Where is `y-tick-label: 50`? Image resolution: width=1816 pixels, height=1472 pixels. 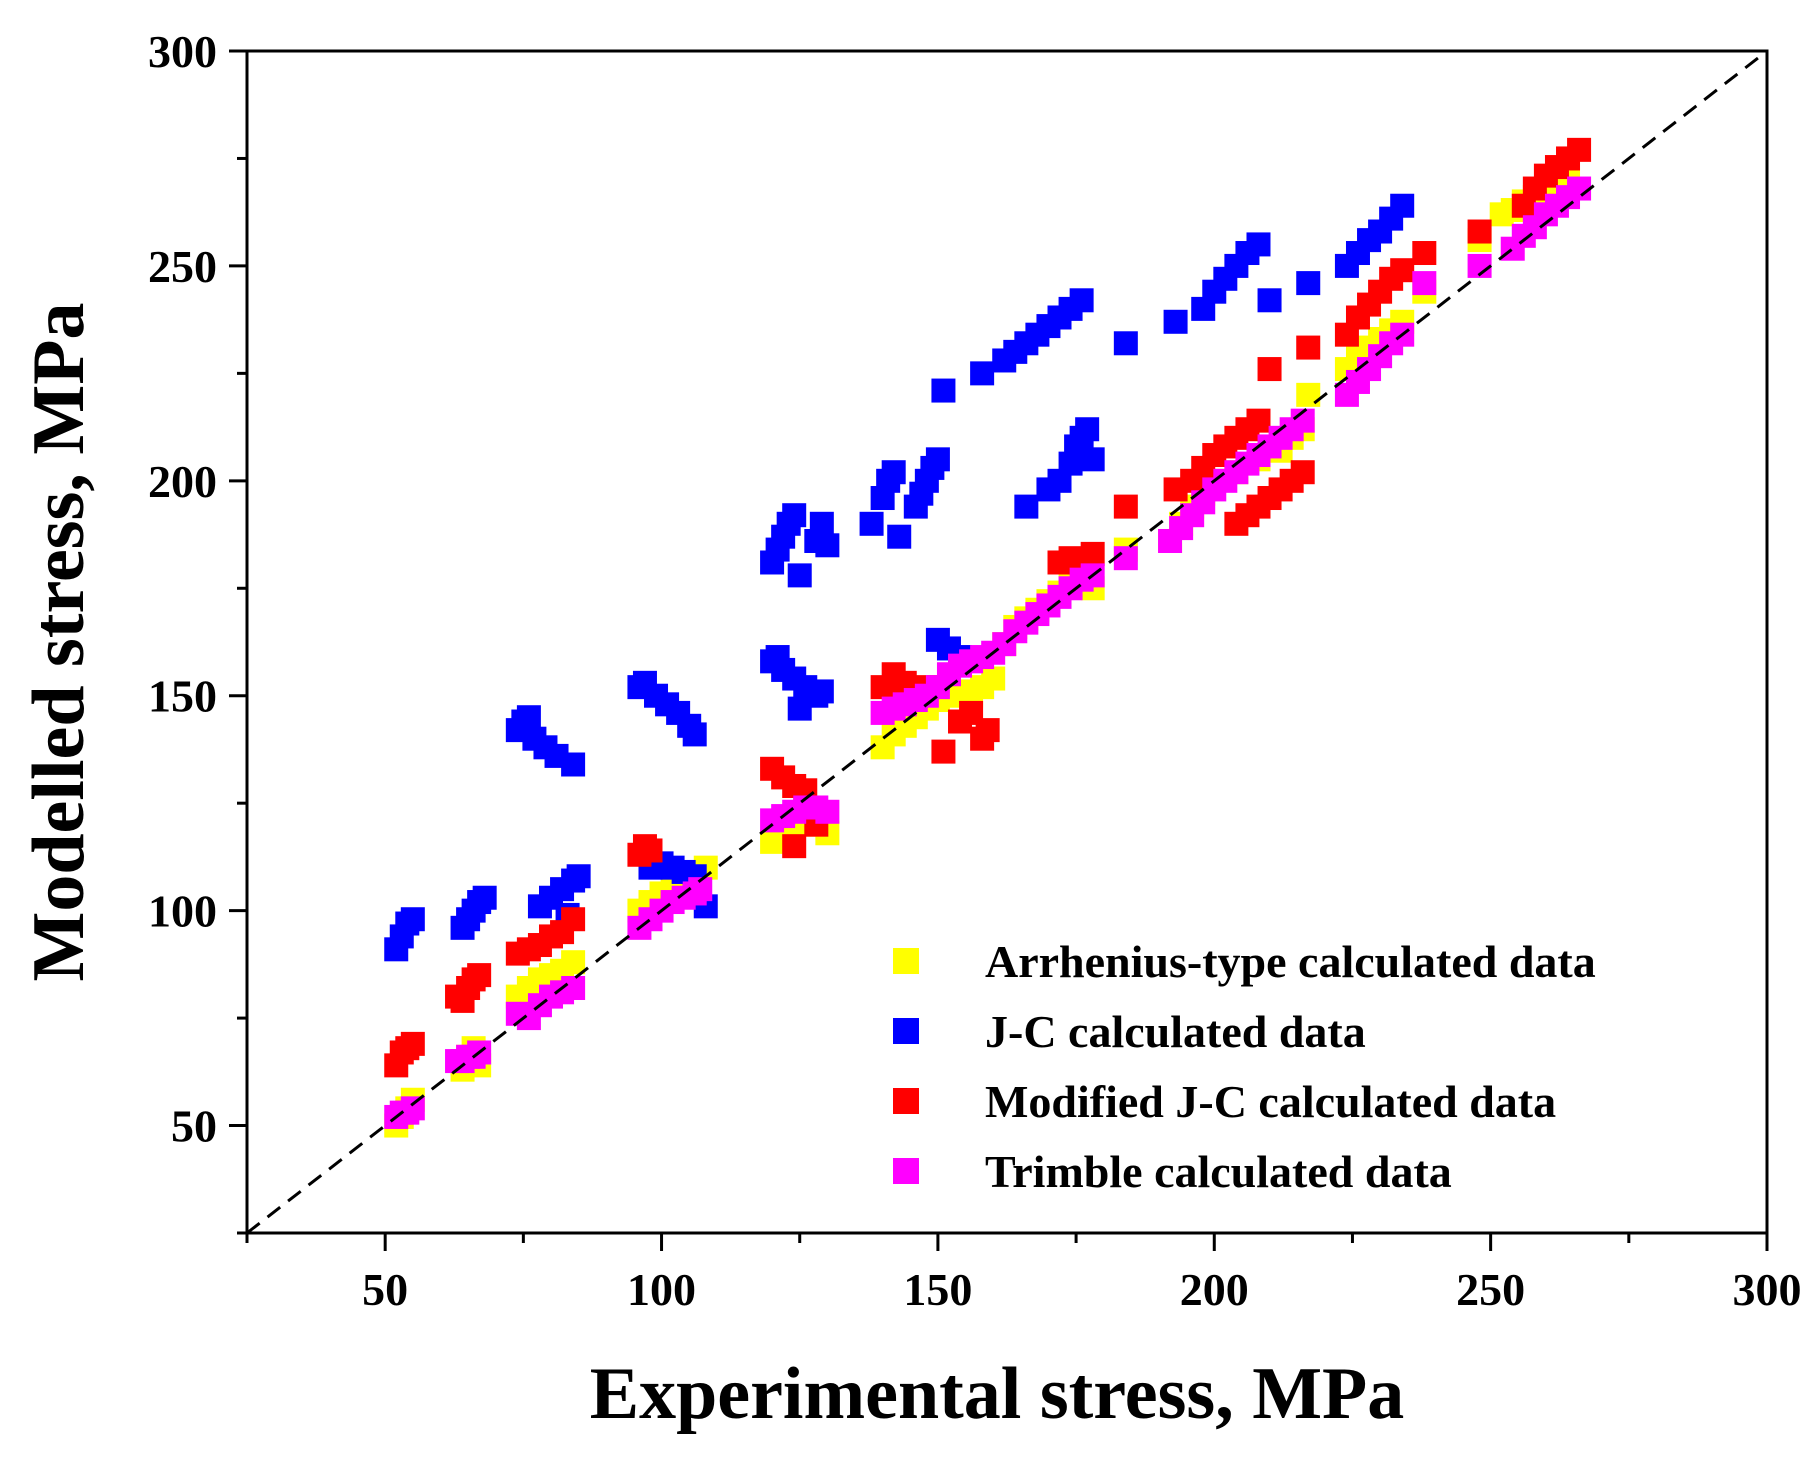 y-tick-label: 50 is located at coordinates (194, 1126).